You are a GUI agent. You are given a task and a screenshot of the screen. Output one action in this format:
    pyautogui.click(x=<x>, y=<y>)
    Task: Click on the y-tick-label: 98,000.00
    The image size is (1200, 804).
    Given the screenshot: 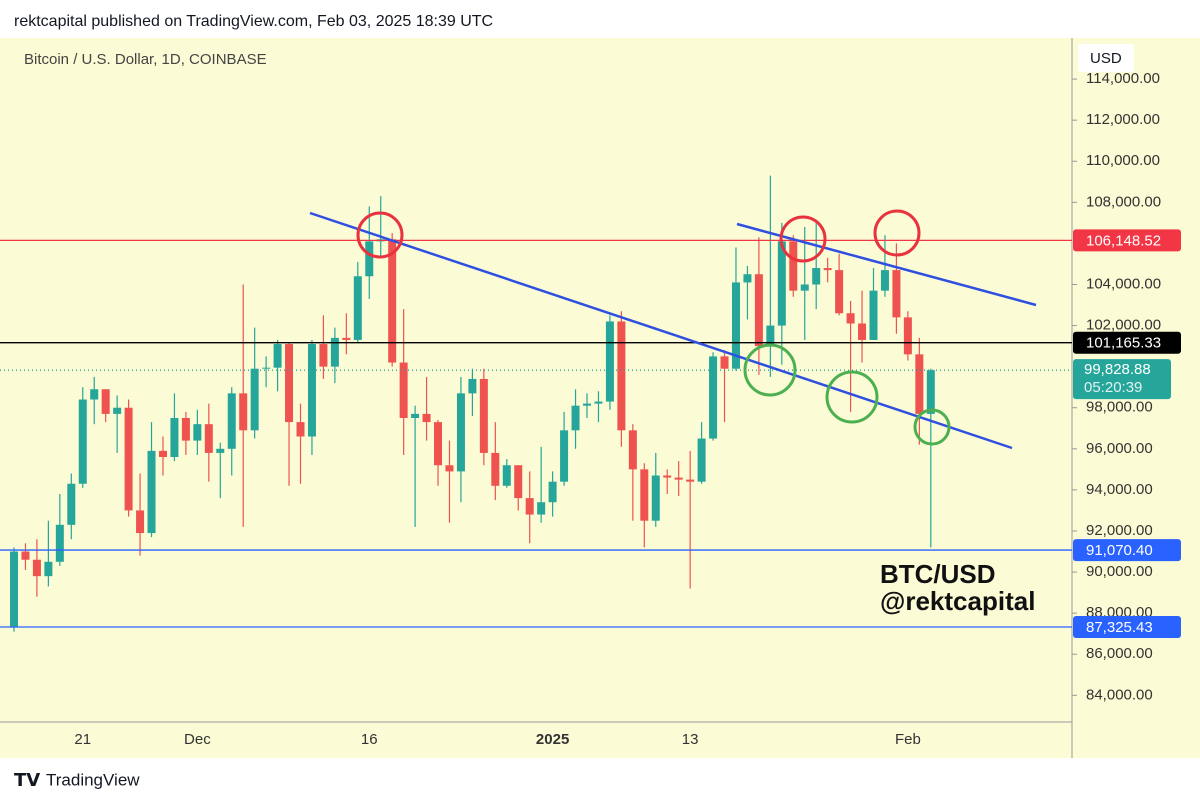 What is the action you would take?
    pyautogui.click(x=1119, y=407)
    